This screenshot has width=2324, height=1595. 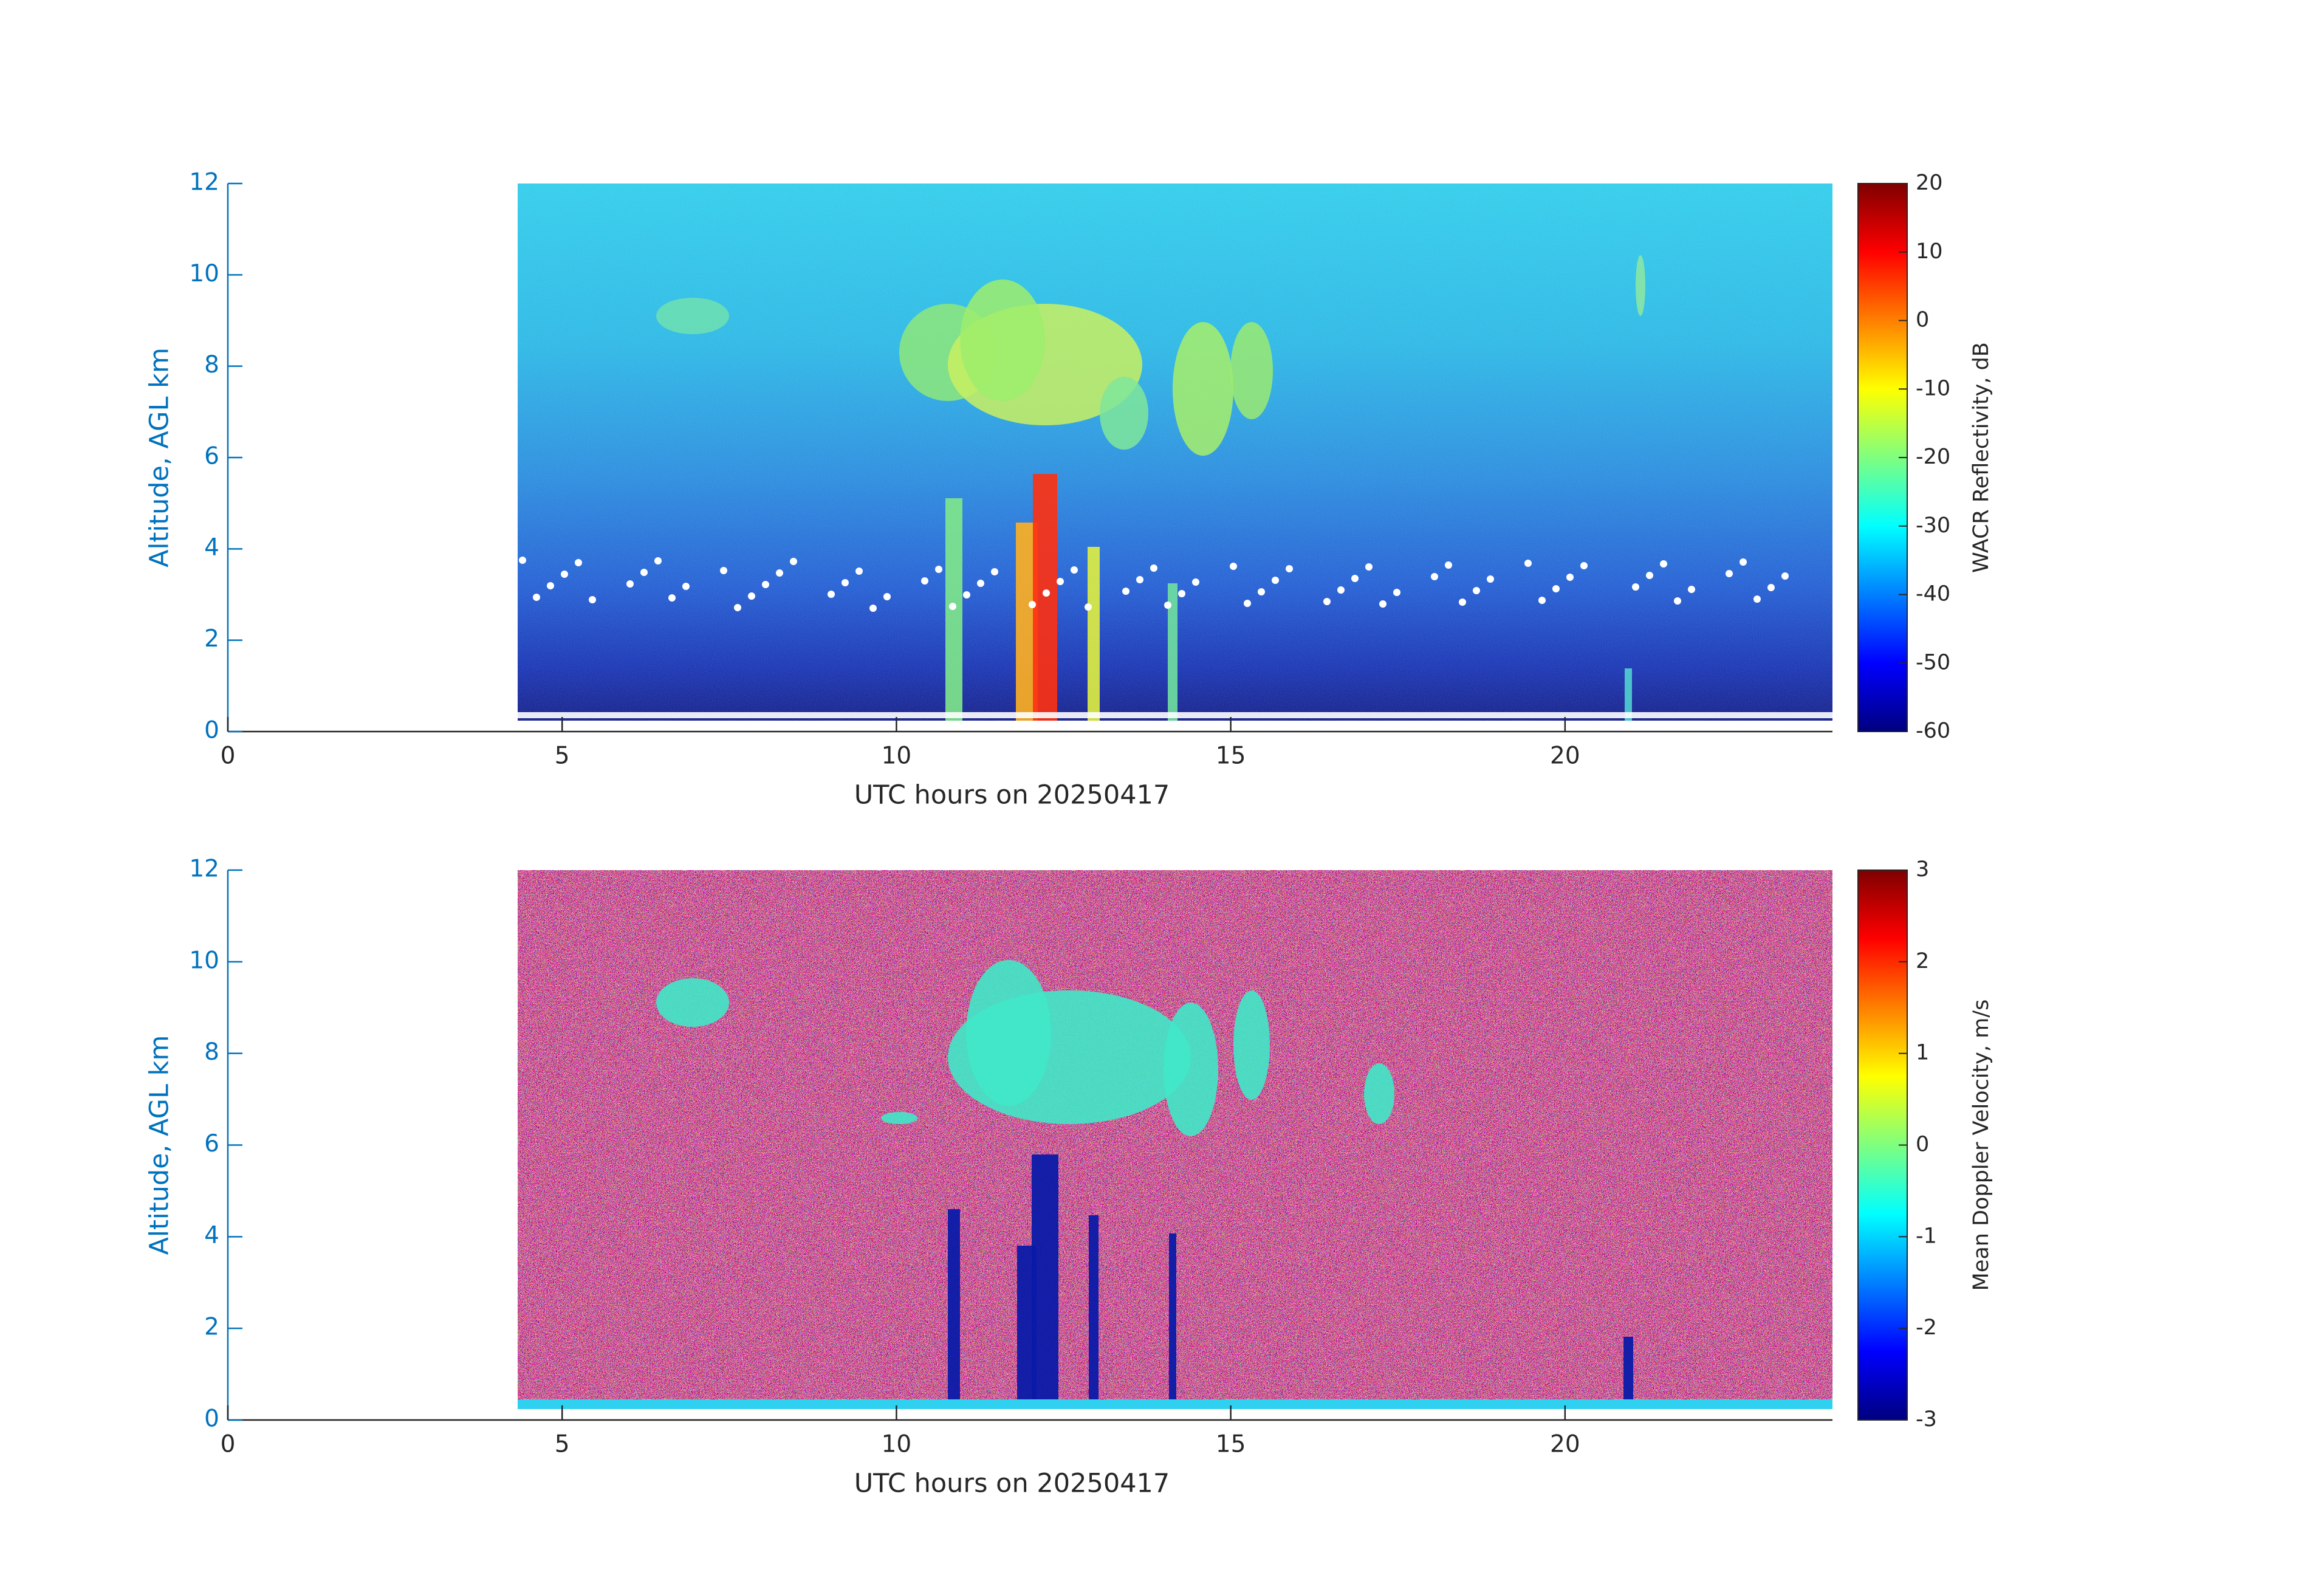 What do you see at coordinates (1933, 594) in the screenshot?
I see `colorbar-tick-label: -40` at bounding box center [1933, 594].